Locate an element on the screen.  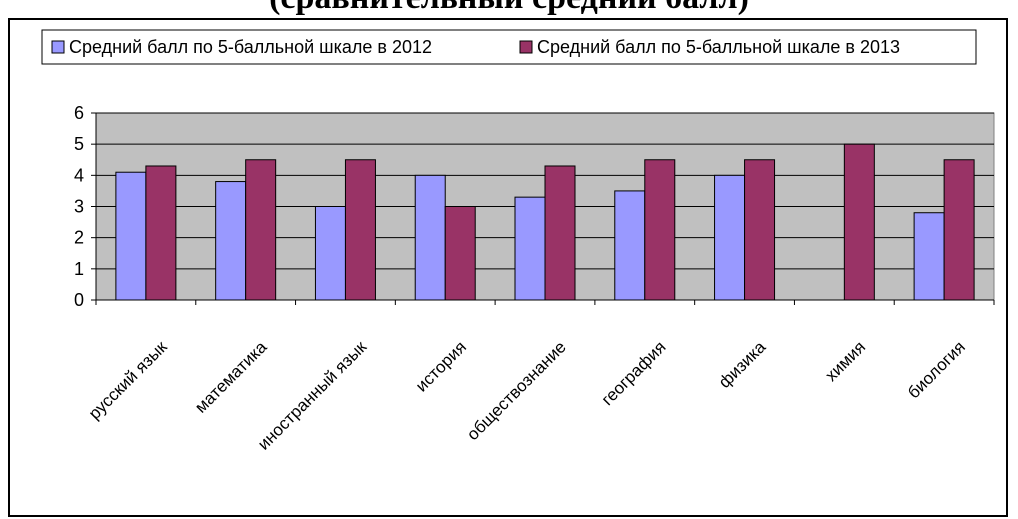
x-category-label: математика is located at coordinates (231, 377).